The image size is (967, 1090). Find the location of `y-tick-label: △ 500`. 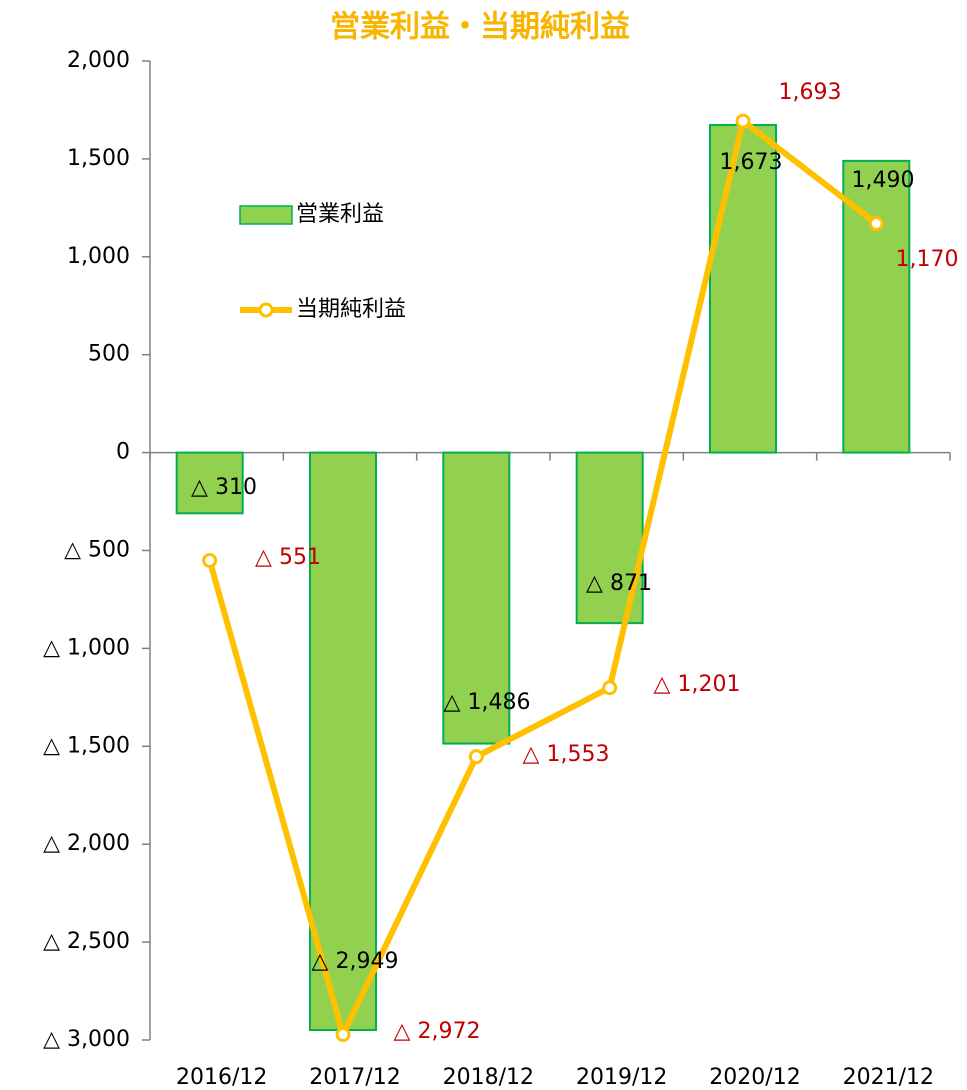

y-tick-label: △ 500 is located at coordinates (97, 550).